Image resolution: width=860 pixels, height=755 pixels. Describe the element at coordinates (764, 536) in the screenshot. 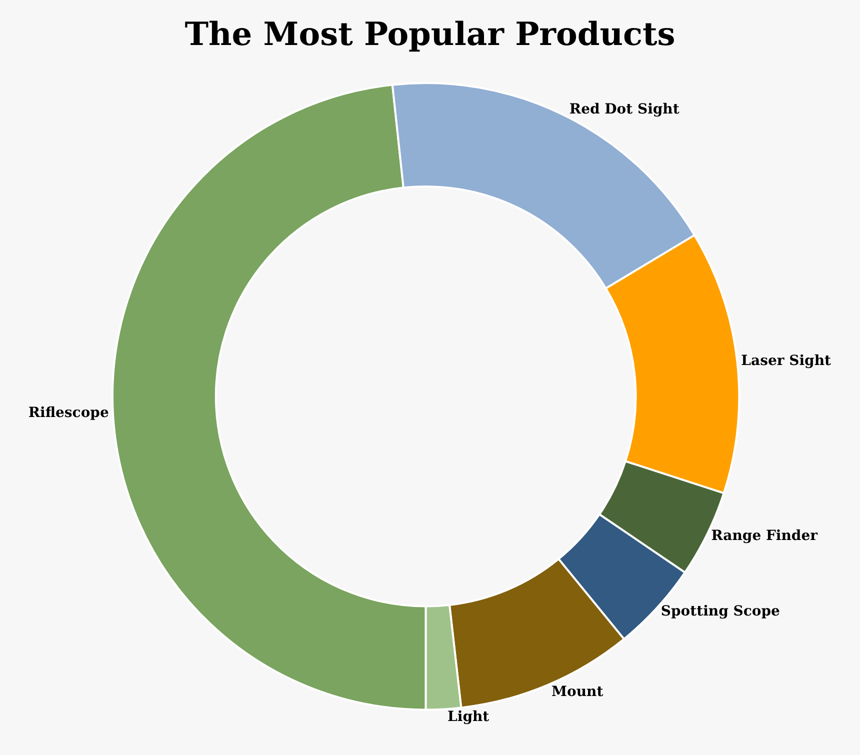

I see `slice-label: Range Finder` at that location.